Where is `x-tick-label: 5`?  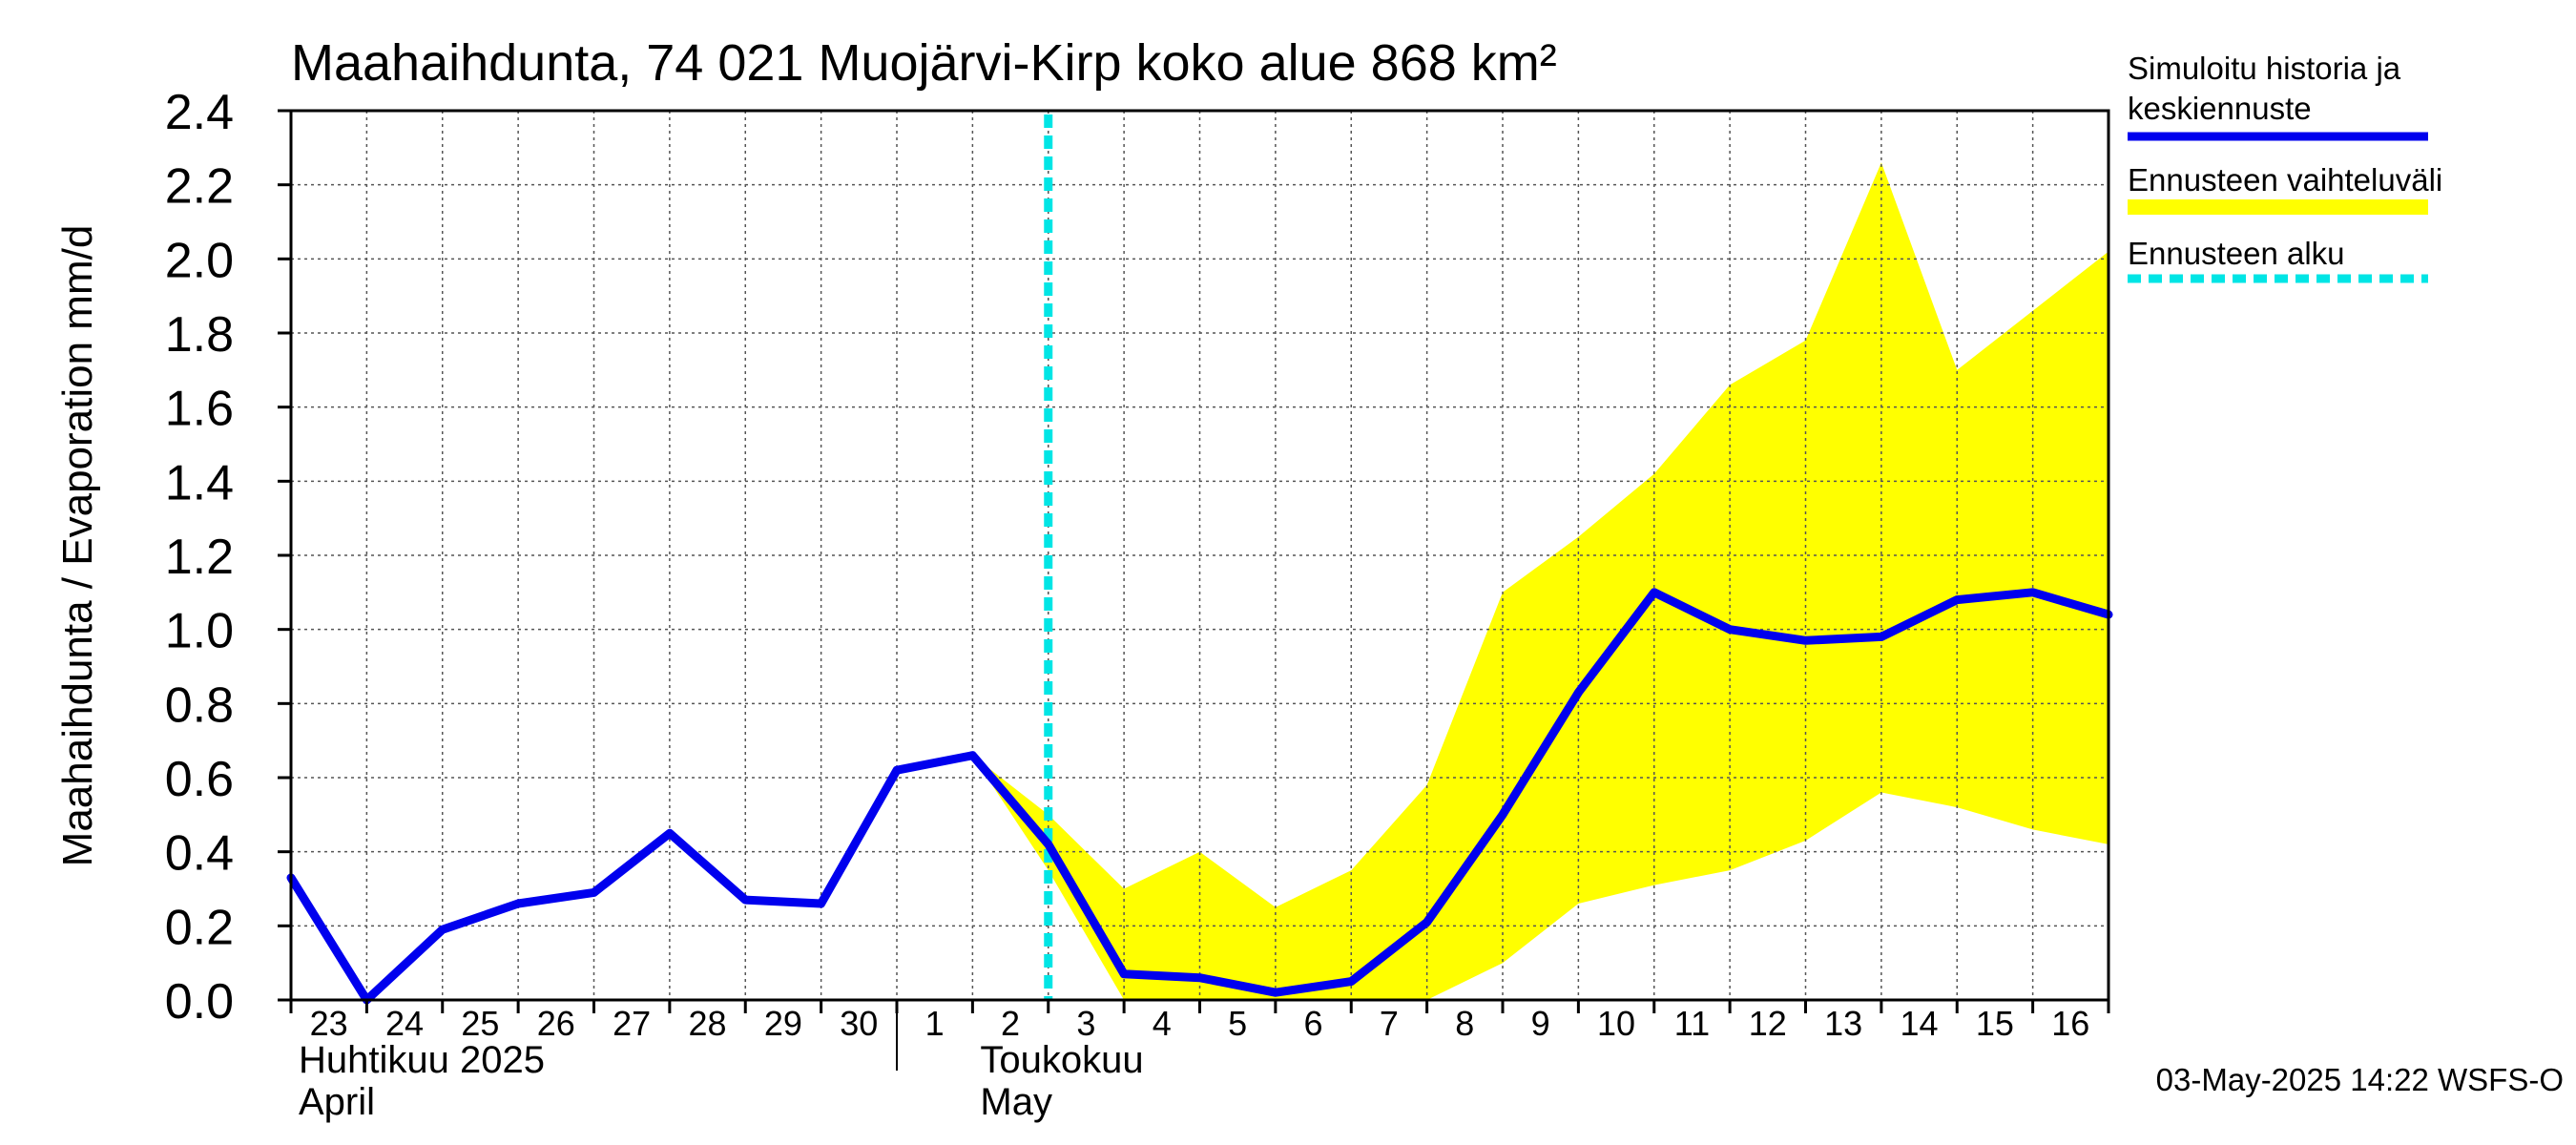
x-tick-label: 5 is located at coordinates (1237, 1023).